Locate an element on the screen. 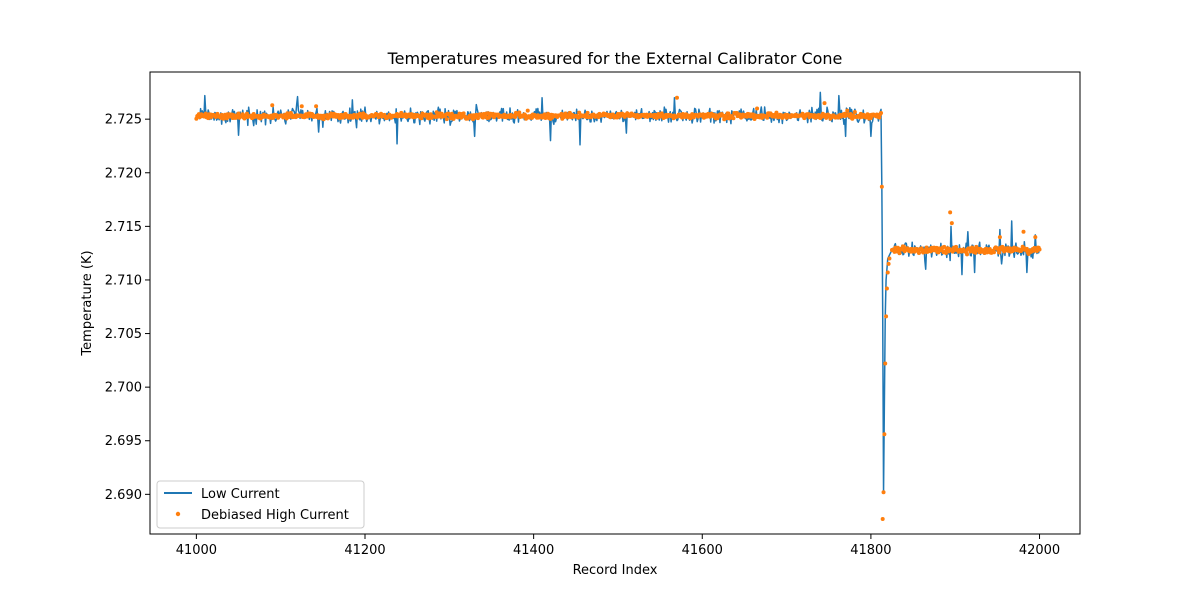 This screenshot has height=600, width=1200. x-tick-label: 42000 is located at coordinates (1039, 550).